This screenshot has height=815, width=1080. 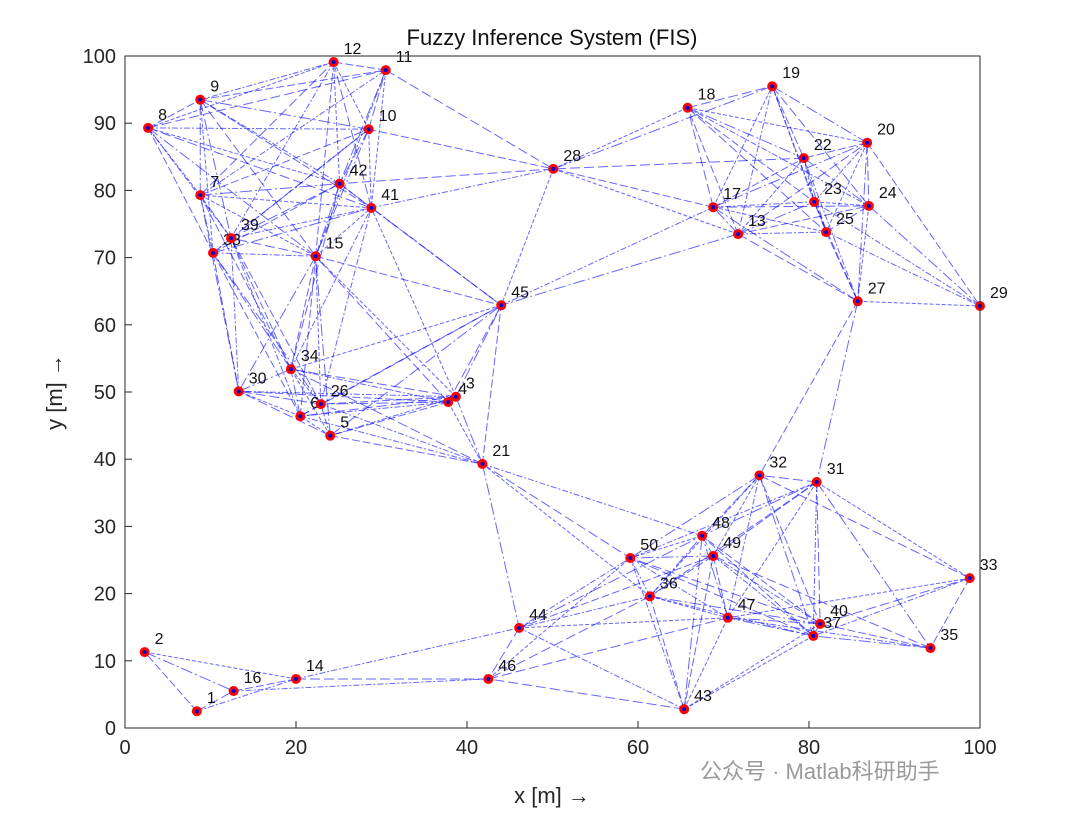 I want to click on node-label-13: 13, so click(x=757, y=221).